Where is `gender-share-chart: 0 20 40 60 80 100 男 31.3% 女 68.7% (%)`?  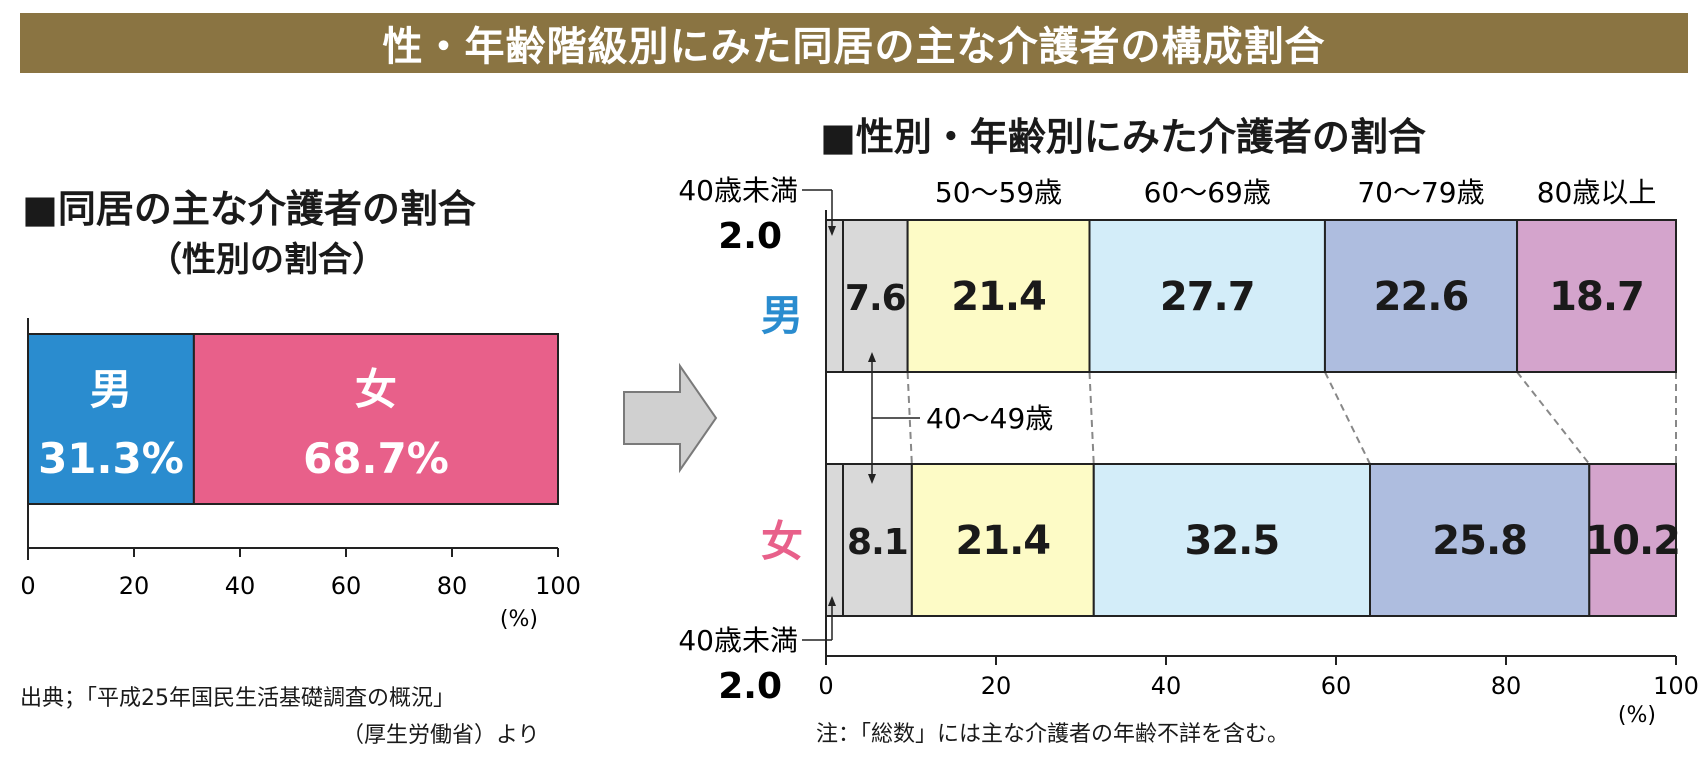
gender-share-chart: 0 20 40 60 80 100 男 31.3% 女 68.7% (%) is located at coordinates (300, 475).